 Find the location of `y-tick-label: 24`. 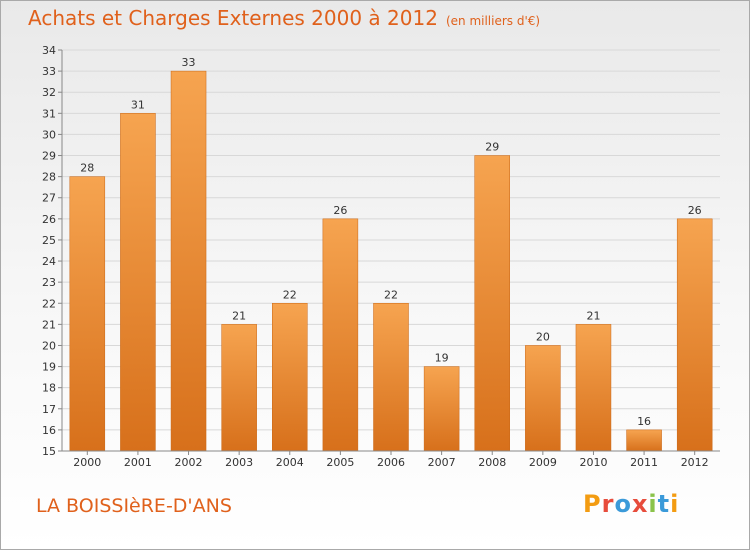

y-tick-label: 24 is located at coordinates (49, 261).